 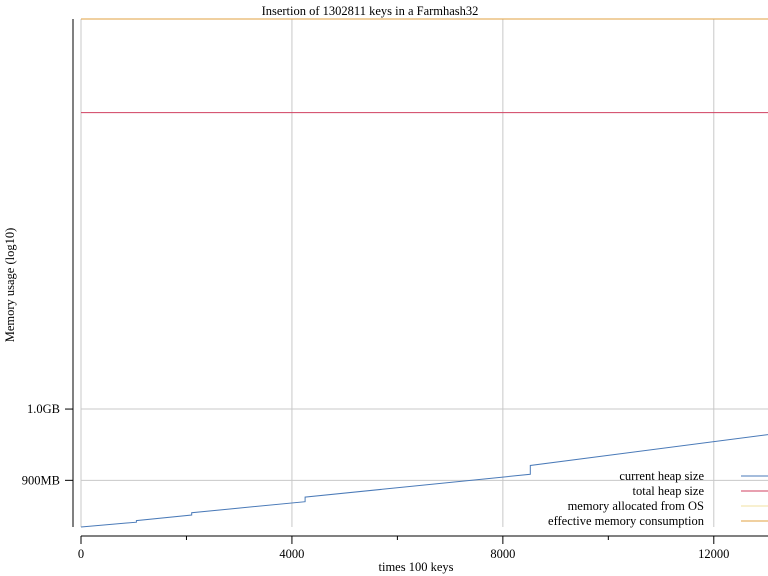 What do you see at coordinates (636, 506) in the screenshot?
I see `legend-label: memory allocated from OS` at bounding box center [636, 506].